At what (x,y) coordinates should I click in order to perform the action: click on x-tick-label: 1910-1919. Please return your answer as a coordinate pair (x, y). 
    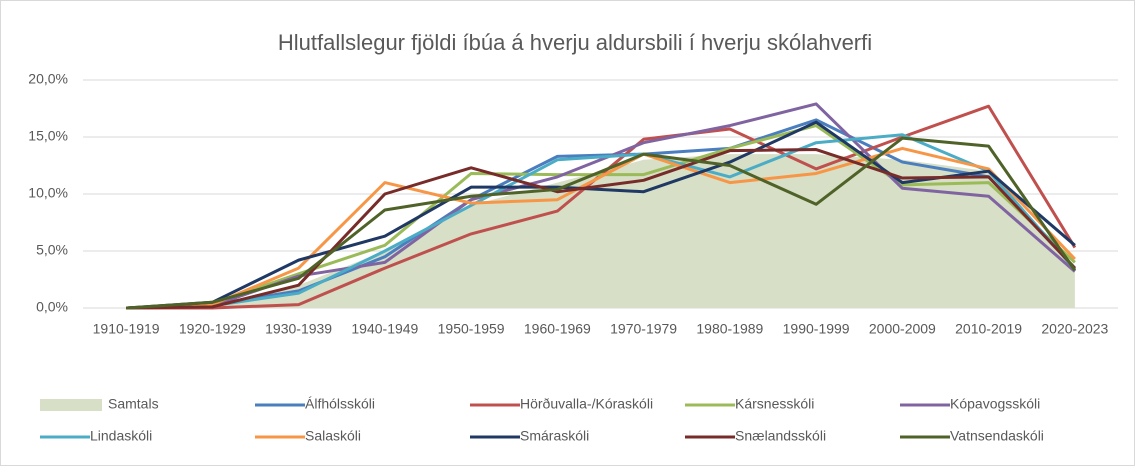
    Looking at the image, I should click on (126, 329).